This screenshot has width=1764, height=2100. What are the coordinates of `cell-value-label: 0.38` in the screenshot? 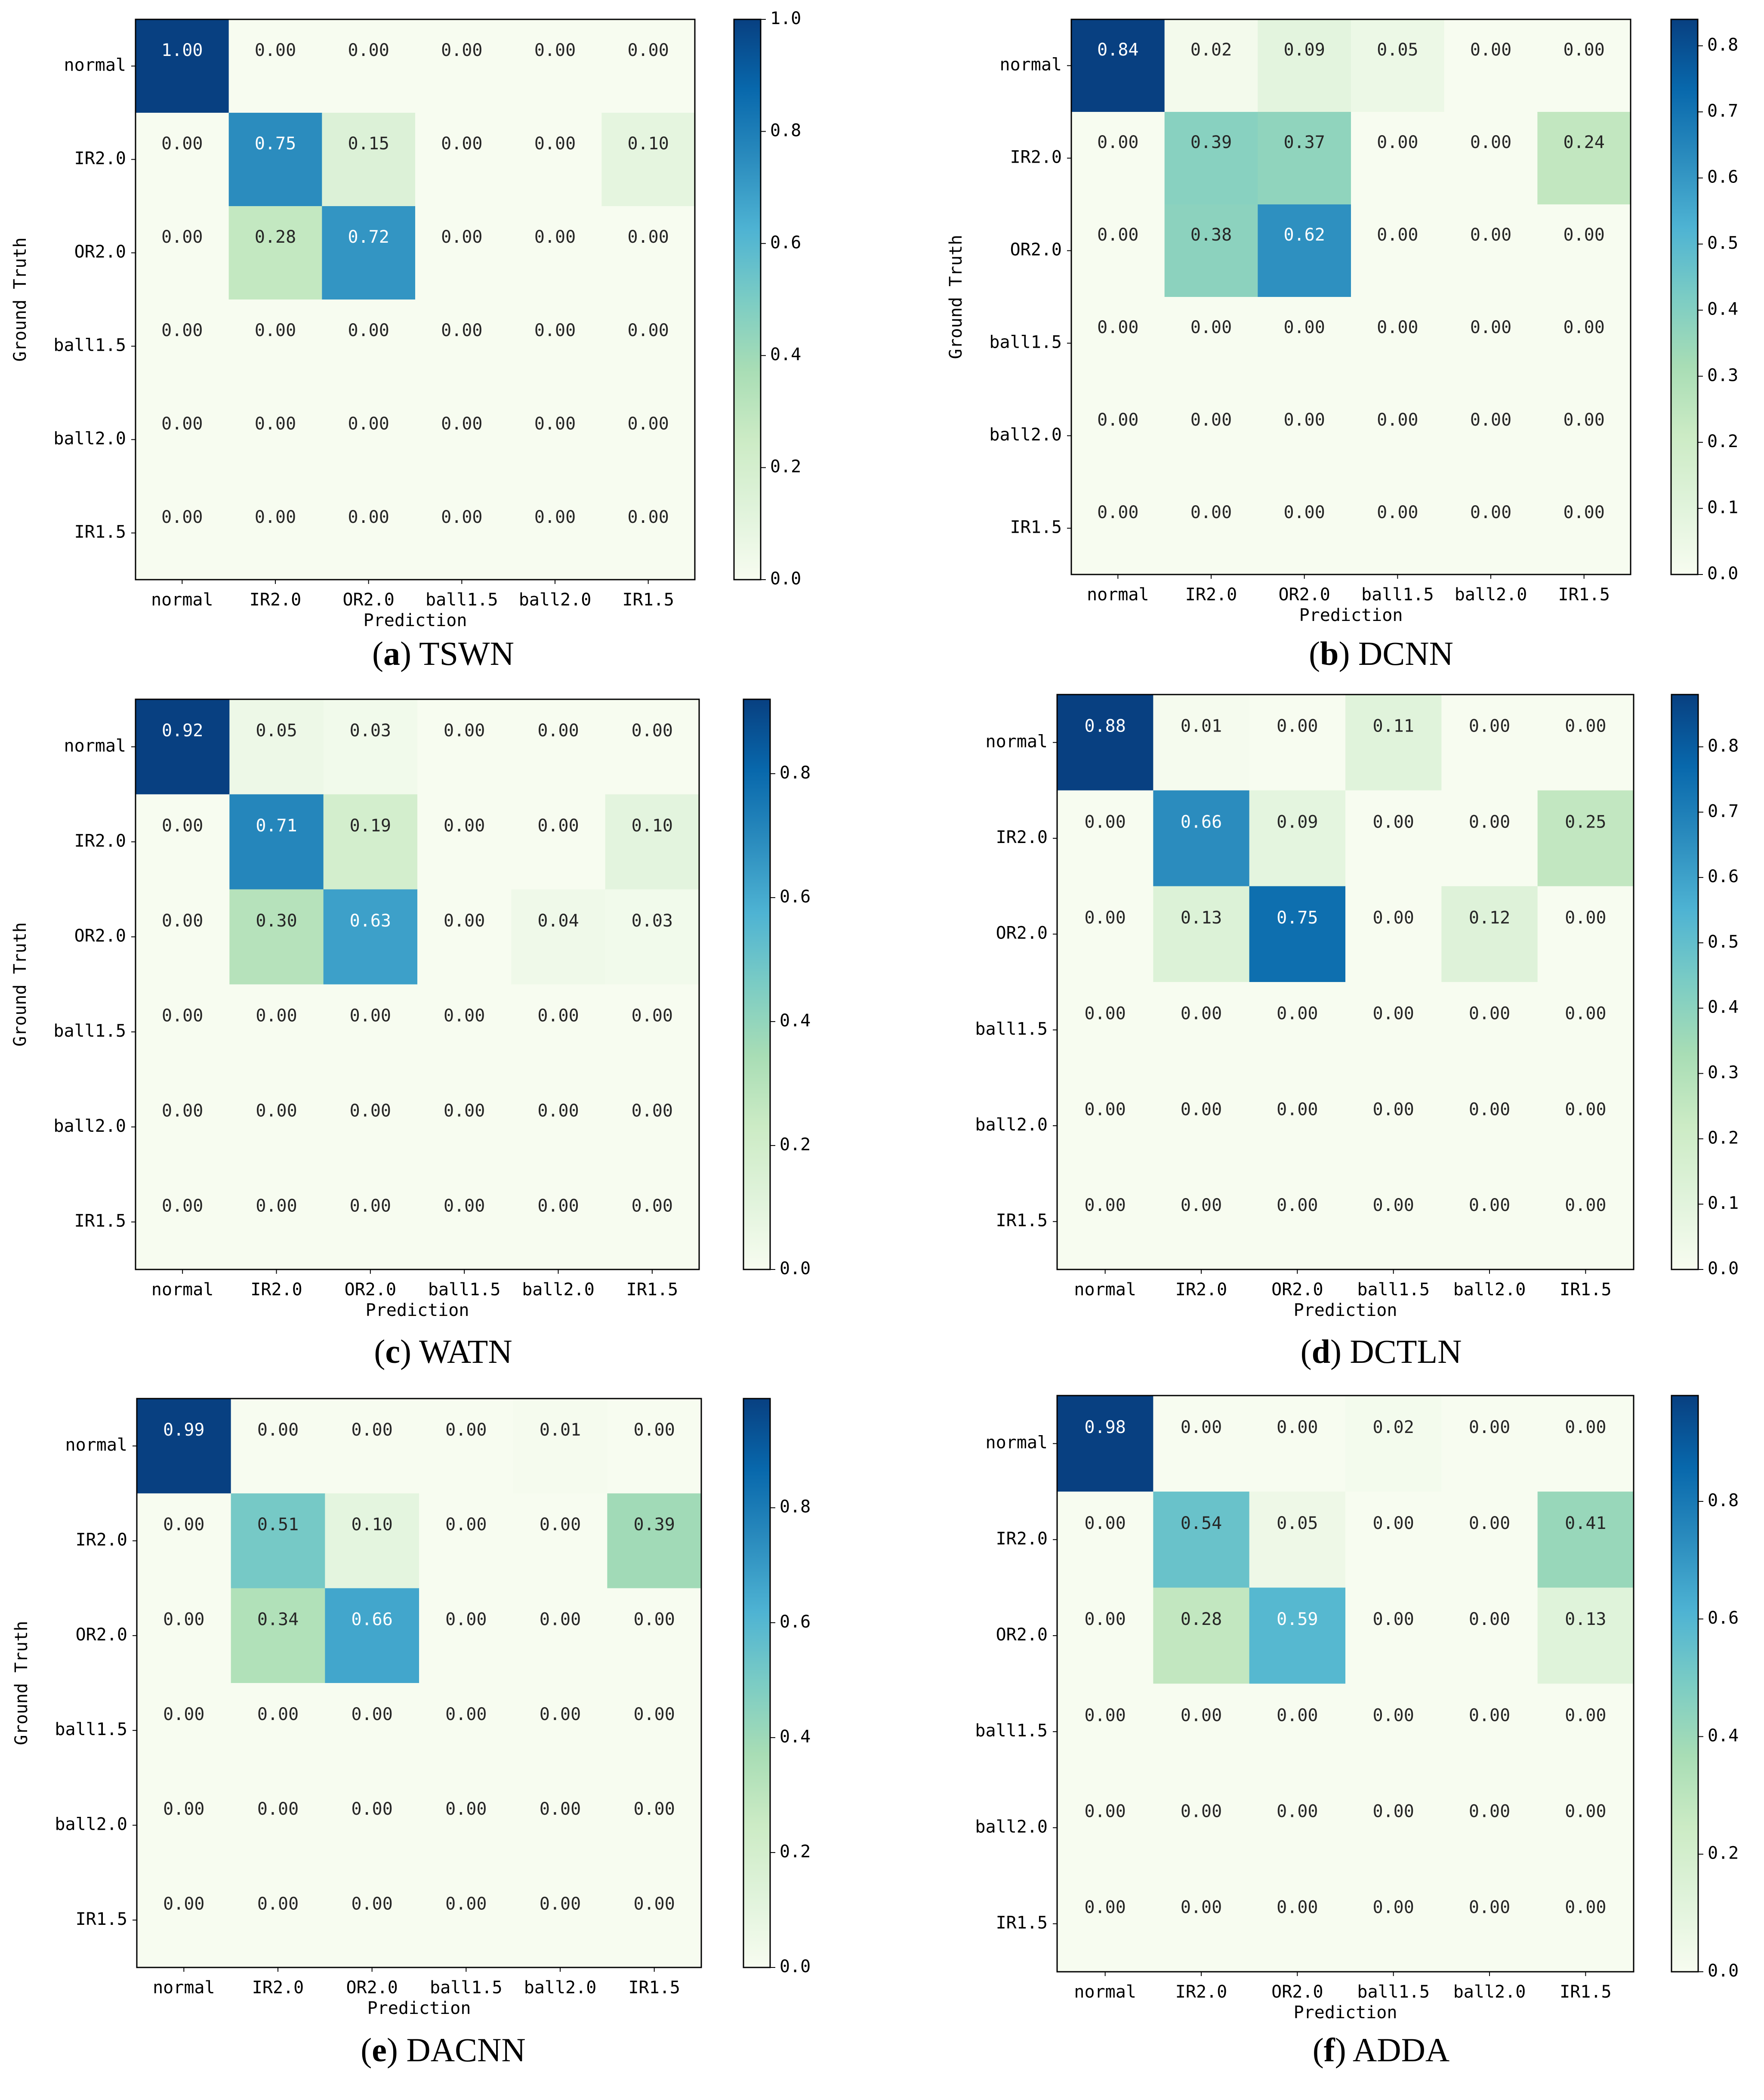 It's located at (1211, 235).